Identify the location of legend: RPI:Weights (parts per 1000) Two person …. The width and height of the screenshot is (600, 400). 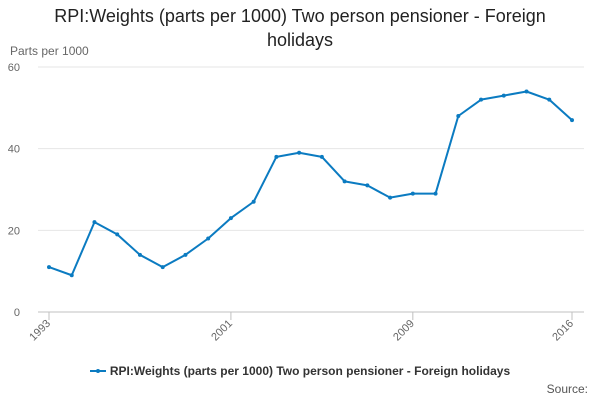
(300, 371).